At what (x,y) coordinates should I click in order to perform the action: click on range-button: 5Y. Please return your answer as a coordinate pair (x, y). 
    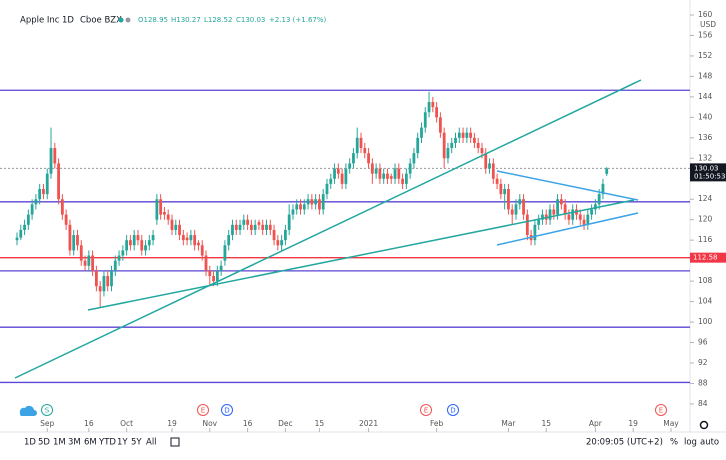
    Looking at the image, I should click on (136, 443).